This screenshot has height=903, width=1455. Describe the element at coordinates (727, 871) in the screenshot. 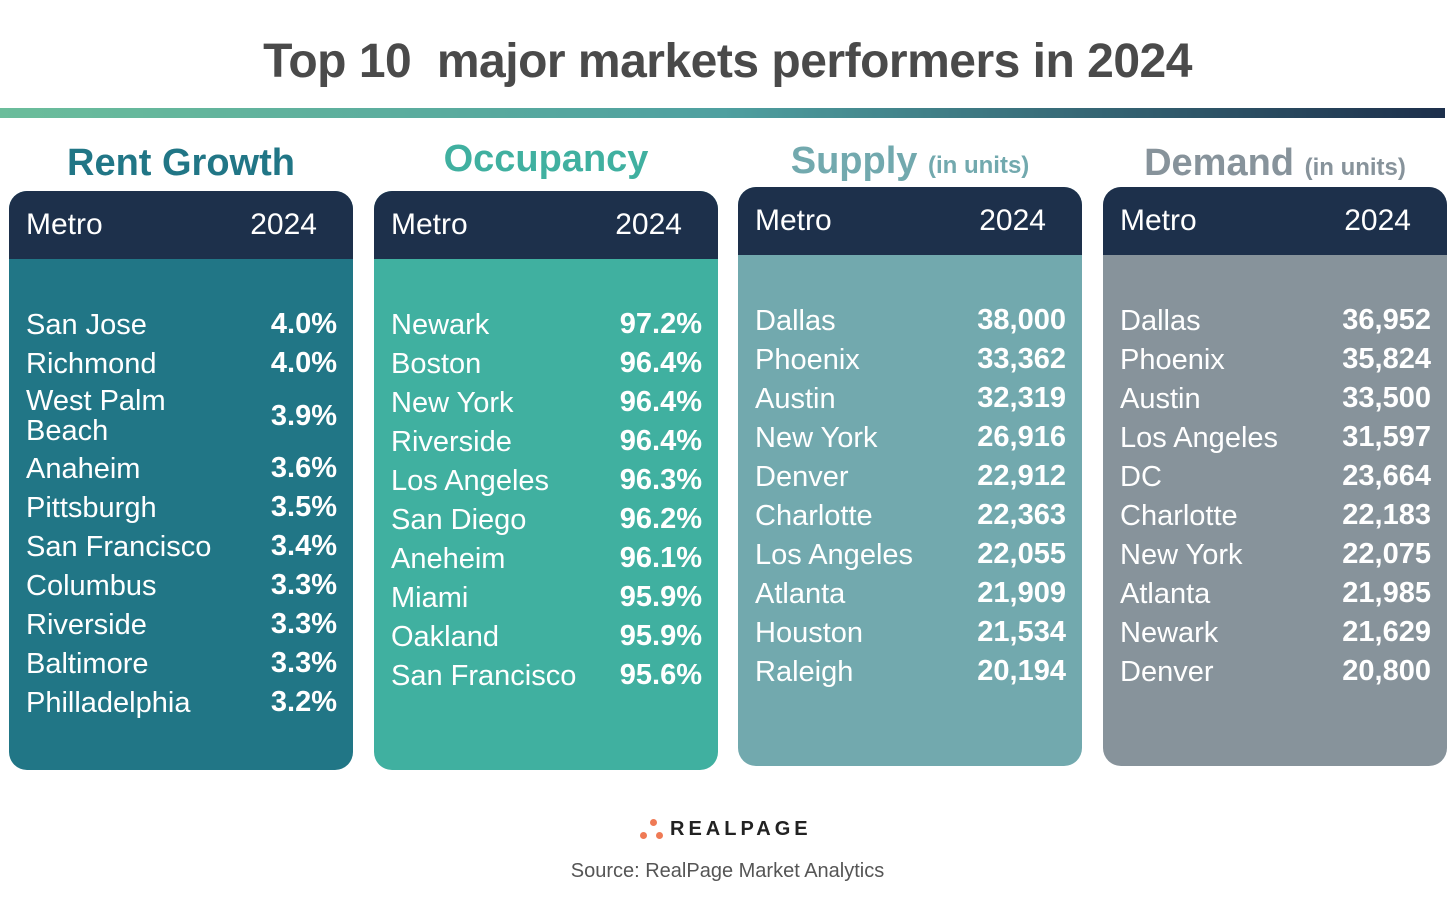

I see `source-note: Source: RealPage Market Analytics` at that location.